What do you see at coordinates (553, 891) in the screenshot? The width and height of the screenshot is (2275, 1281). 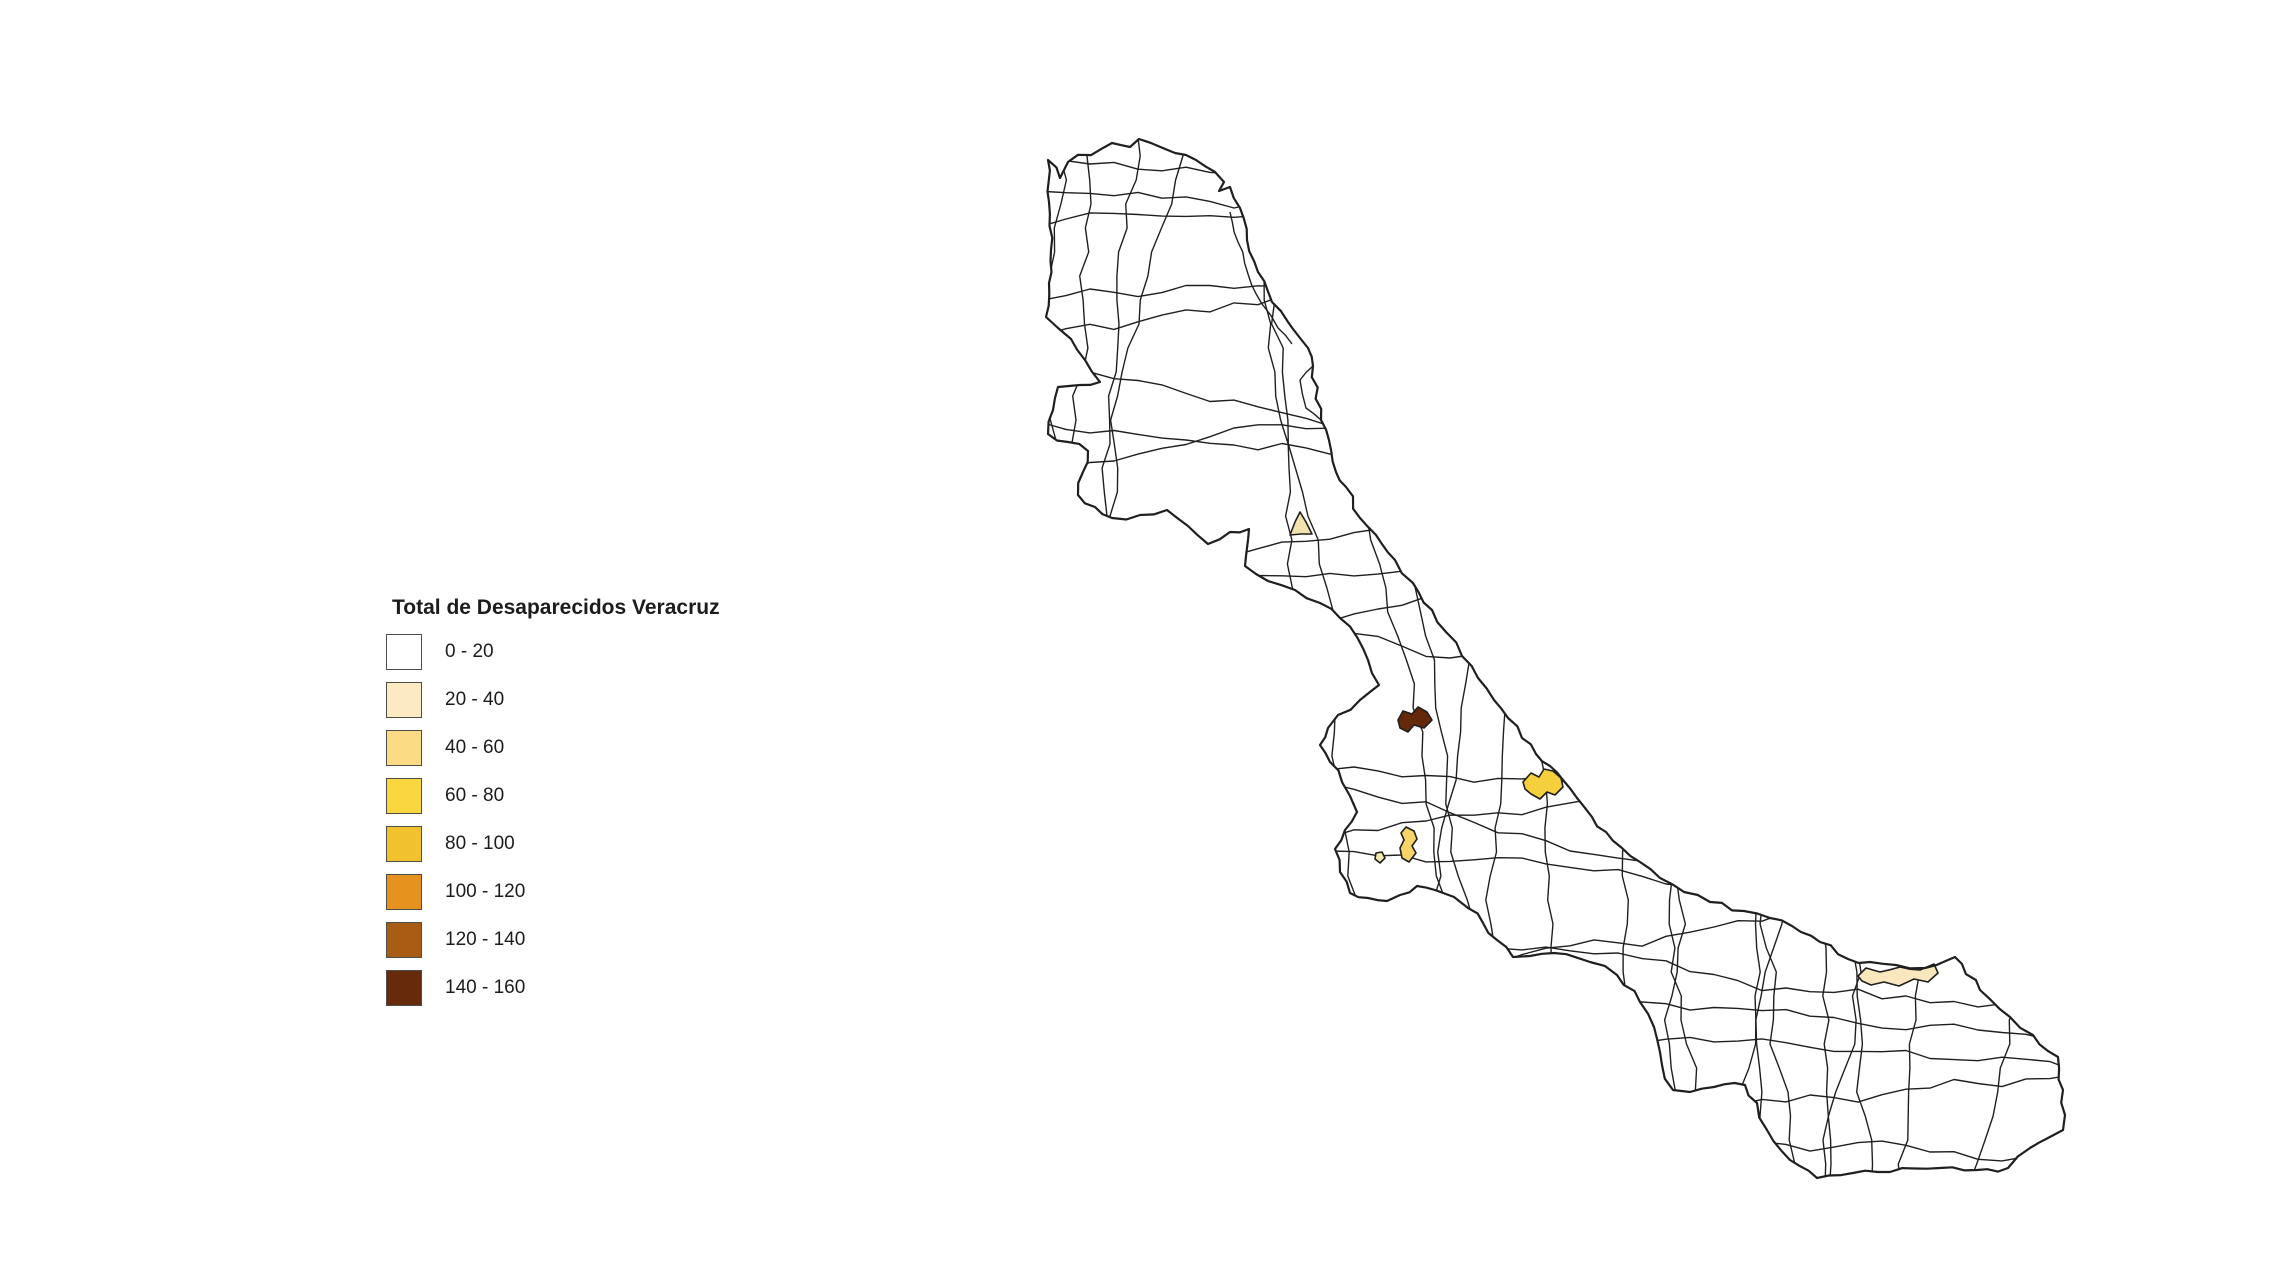 I see `legend-row: 100 - 120` at bounding box center [553, 891].